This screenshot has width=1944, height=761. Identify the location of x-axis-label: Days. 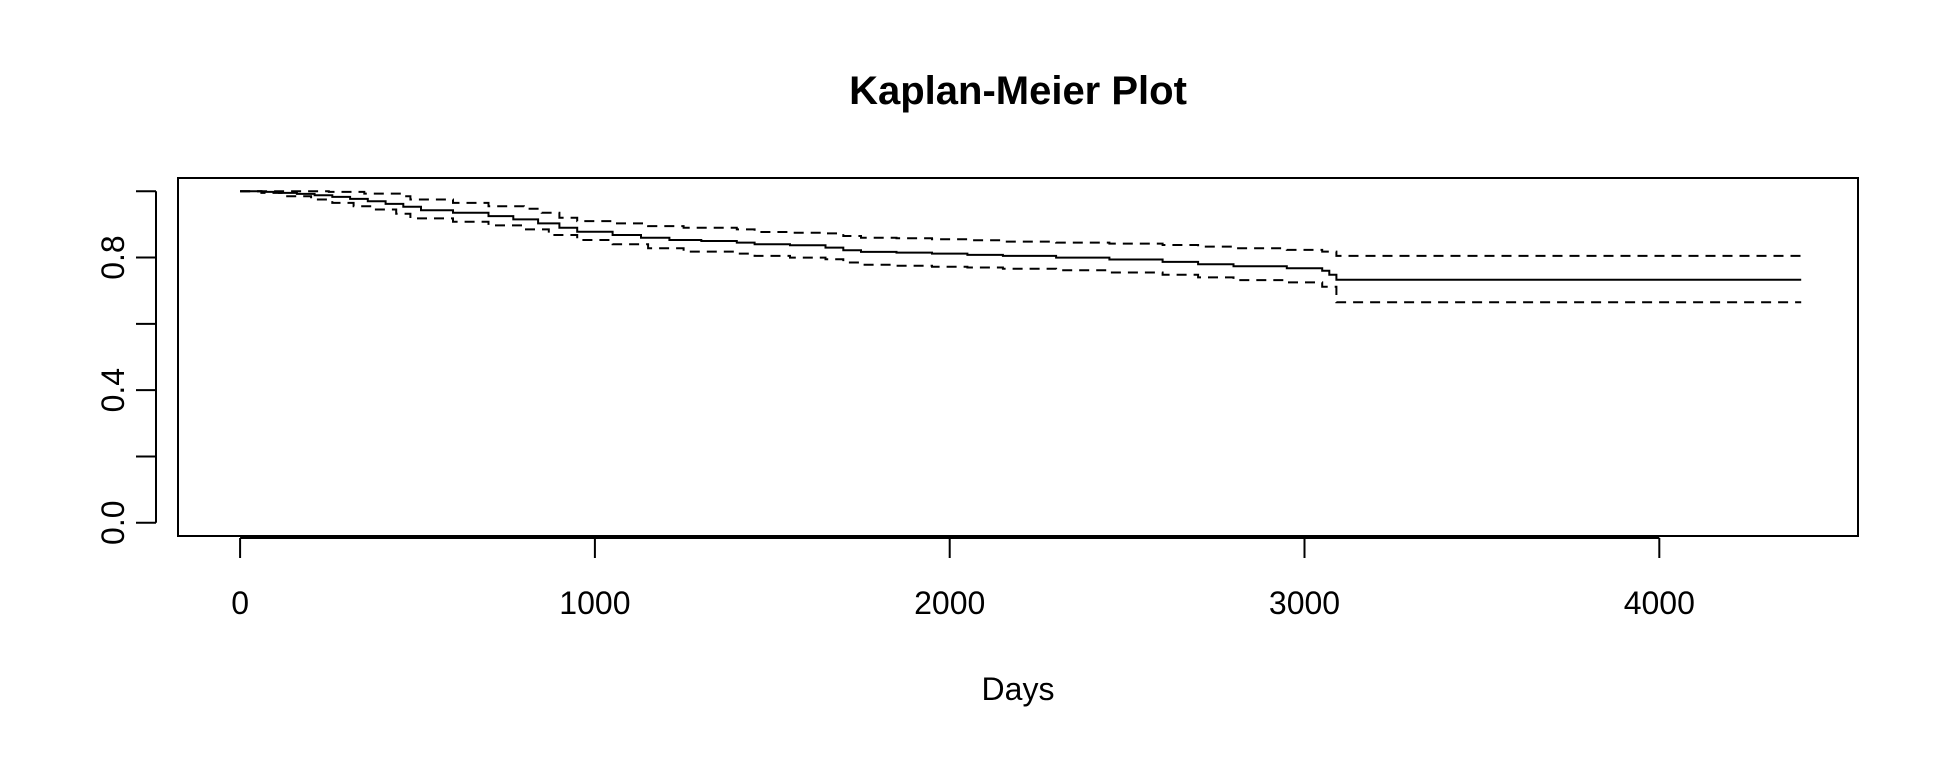
(1018, 689).